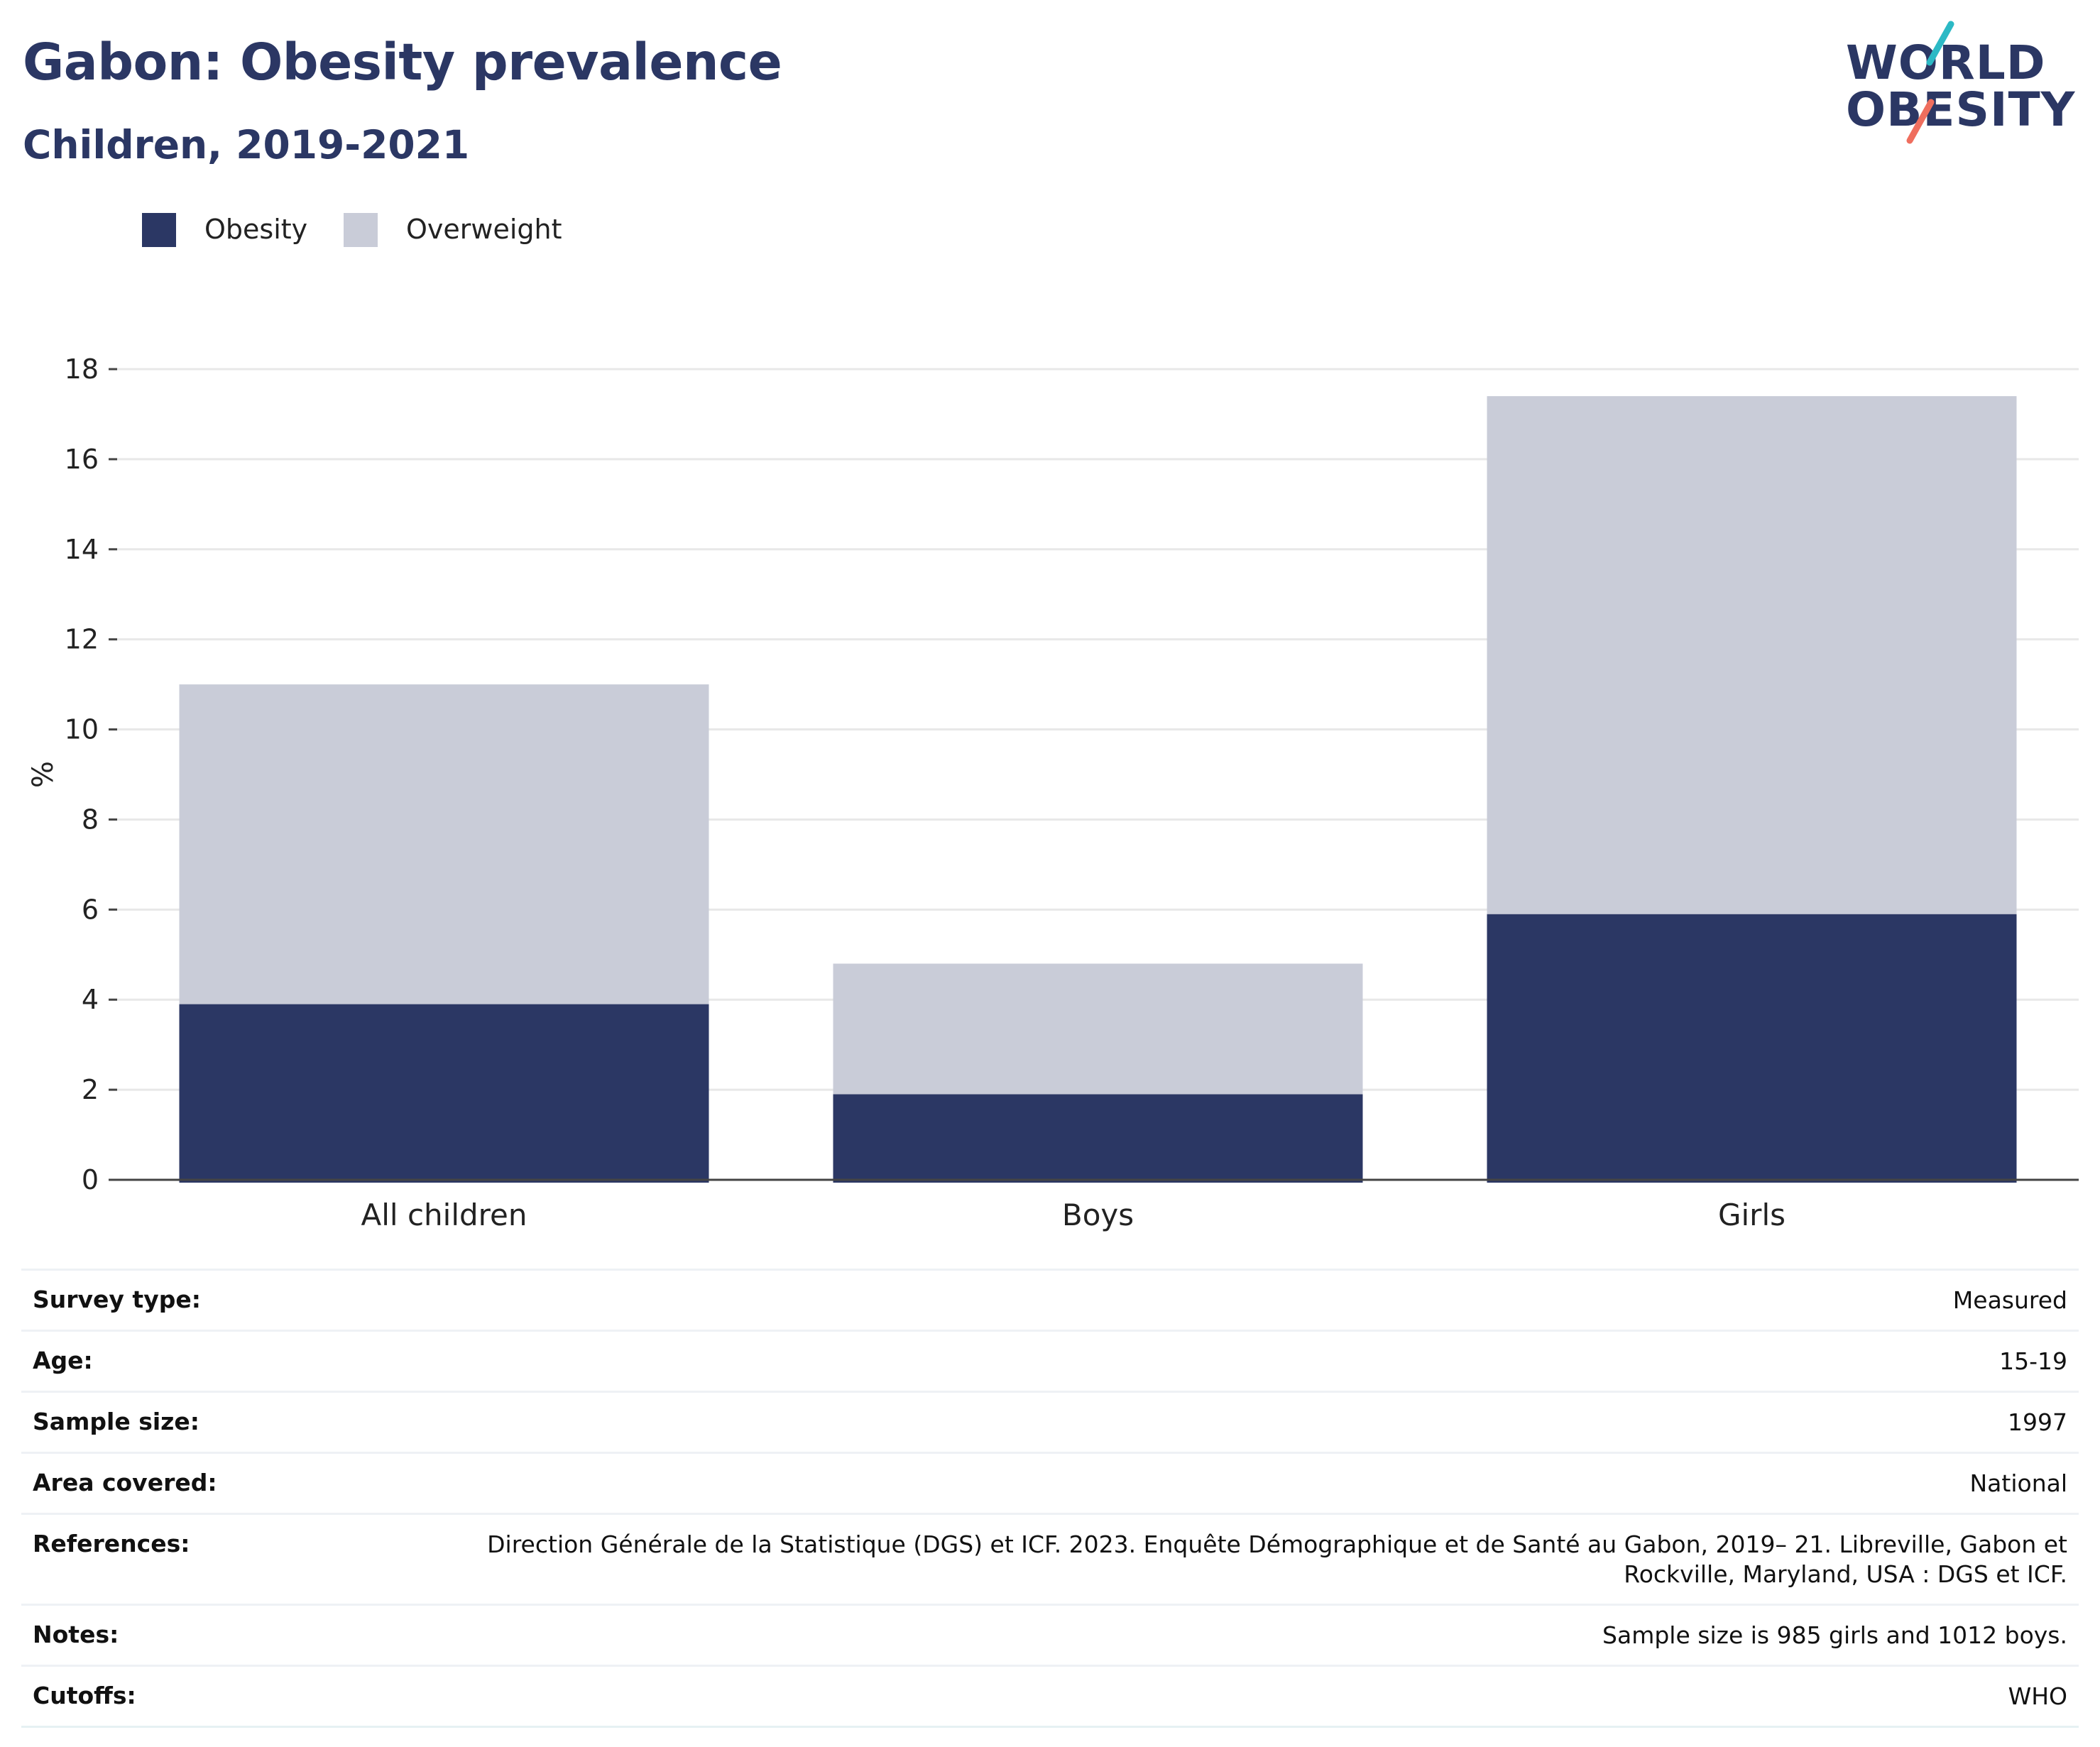  Describe the element at coordinates (1050, 1299) in the screenshot. I see `detail-row-survey-type: Survey type: Measured` at that location.